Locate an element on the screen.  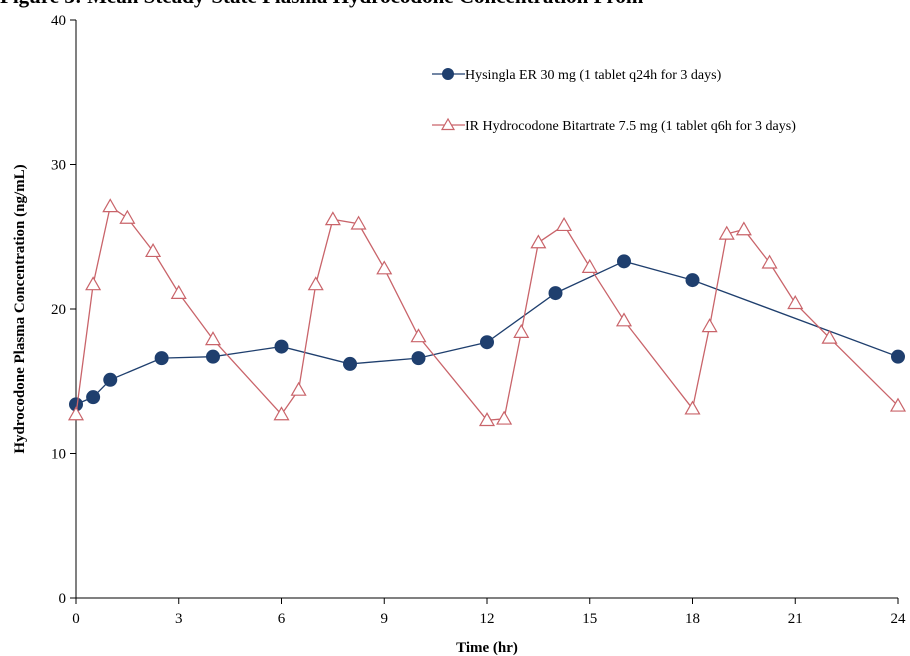
x-axis-label: Time (hr) is located at coordinates (487, 648).